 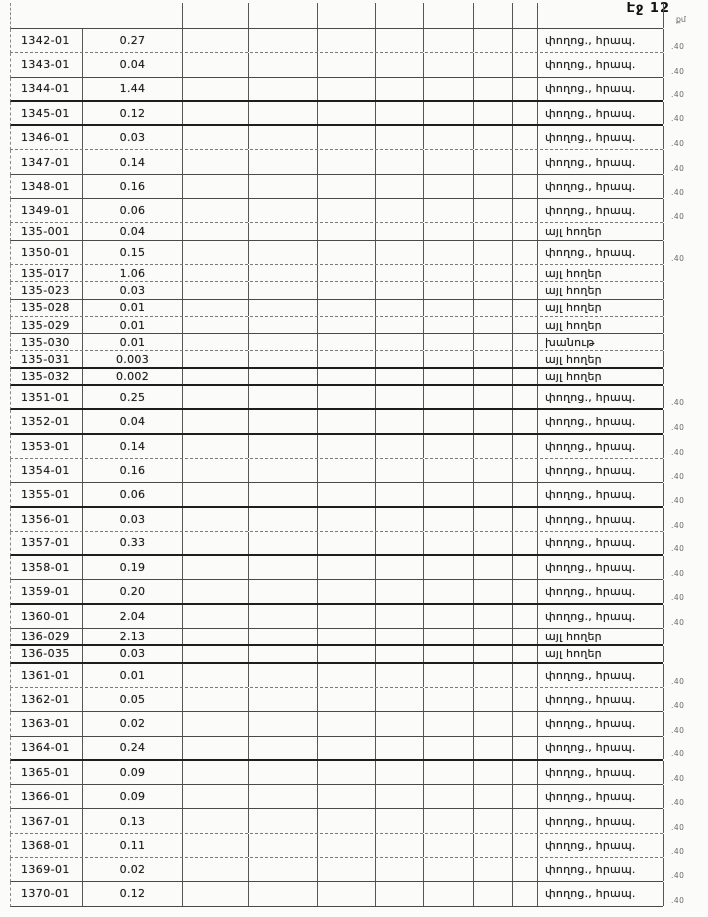 What do you see at coordinates (347, 252) in the screenshot?
I see `table-row: 1350-01 0.15 փողոց., հրապ. 40` at bounding box center [347, 252].